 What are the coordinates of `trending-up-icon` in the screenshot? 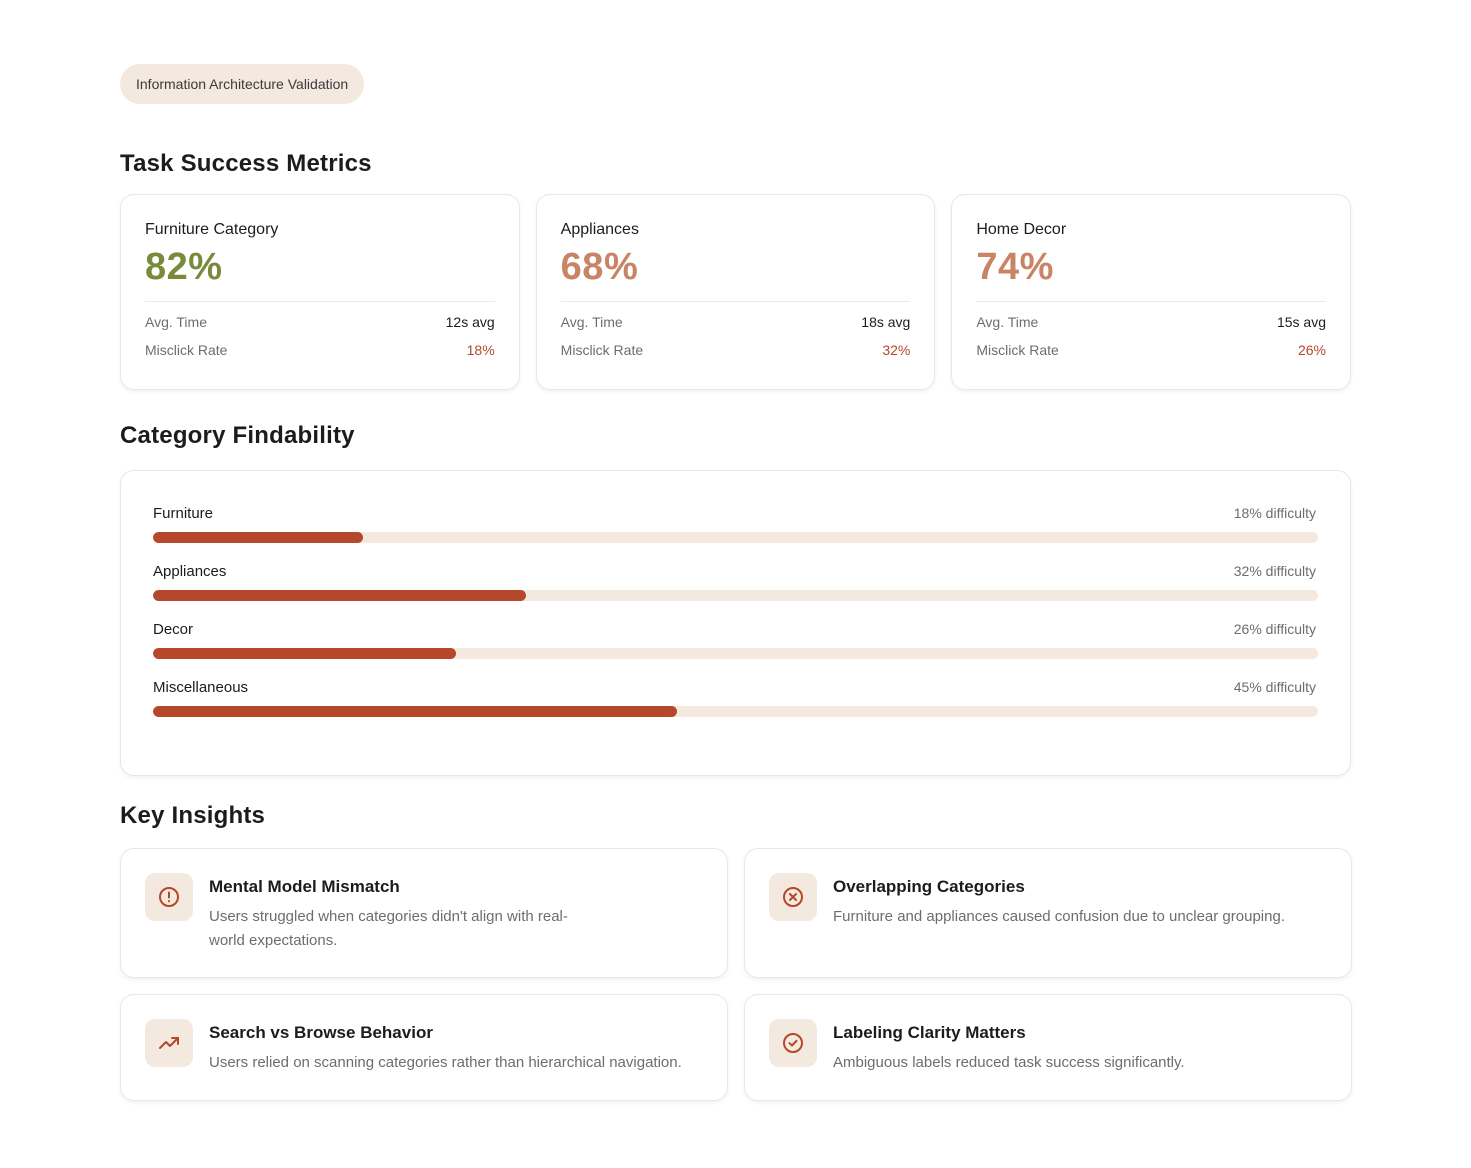 It's located at (169, 1043).